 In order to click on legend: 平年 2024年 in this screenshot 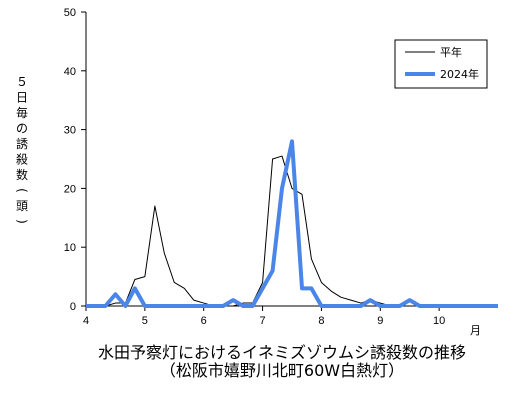, I will do `click(441, 64)`.